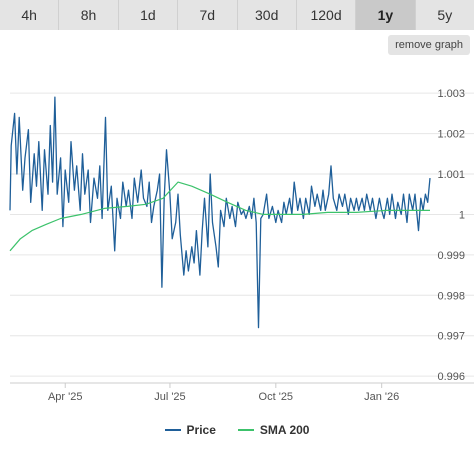 The height and width of the screenshot is (455, 474). What do you see at coordinates (451, 377) in the screenshot?
I see `y-tick-label: 0.996` at bounding box center [451, 377].